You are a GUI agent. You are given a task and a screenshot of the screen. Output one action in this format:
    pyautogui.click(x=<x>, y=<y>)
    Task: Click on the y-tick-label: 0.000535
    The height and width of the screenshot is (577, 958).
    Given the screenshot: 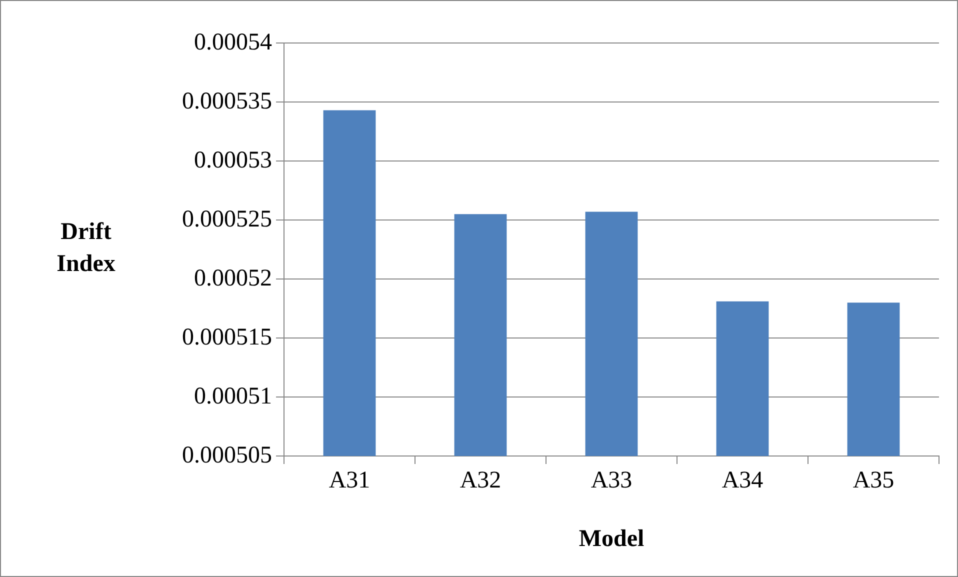 What is the action you would take?
    pyautogui.click(x=227, y=101)
    